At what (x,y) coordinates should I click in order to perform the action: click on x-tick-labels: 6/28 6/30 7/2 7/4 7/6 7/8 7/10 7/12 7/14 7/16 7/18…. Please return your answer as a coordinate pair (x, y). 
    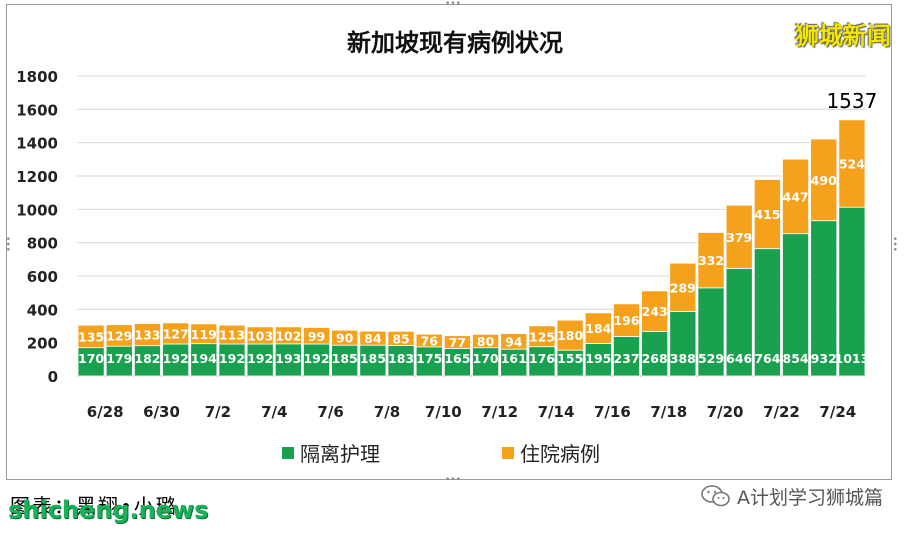
    Looking at the image, I should click on (471, 412).